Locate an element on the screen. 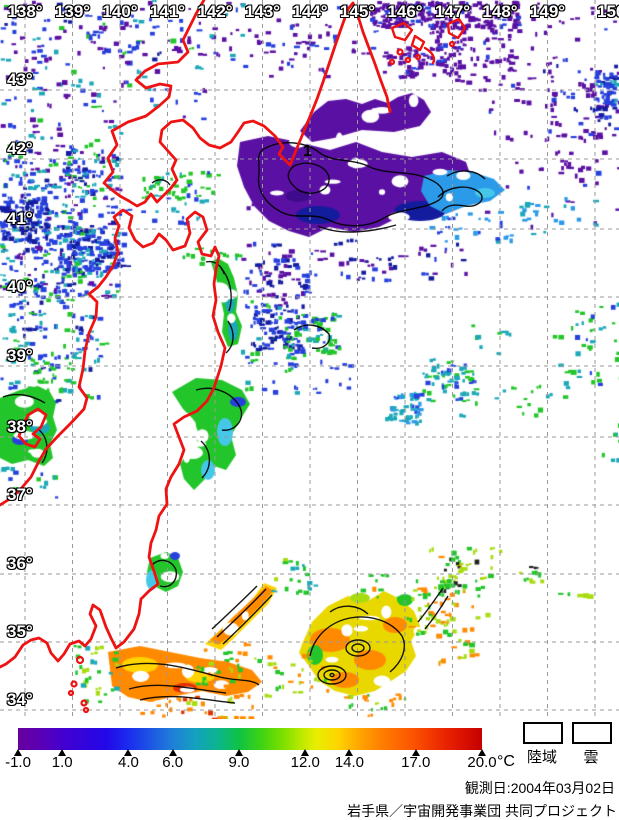 Image resolution: width=619 pixels, height=820 pixels. longitude-label: 145° is located at coordinates (357, 11).